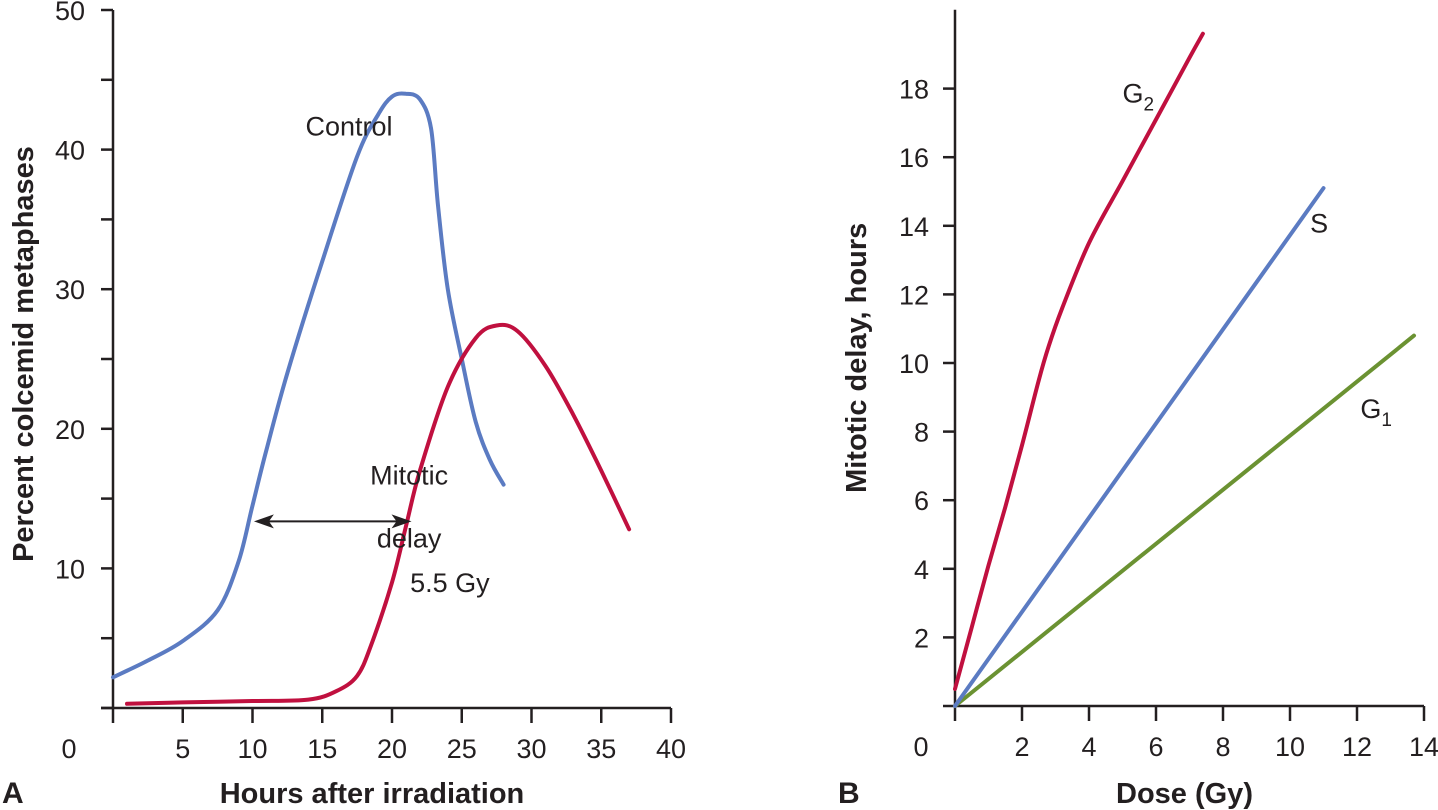 This screenshot has width=1438, height=810. I want to click on chart-b-y-tick-label: 4, so click(921, 570).